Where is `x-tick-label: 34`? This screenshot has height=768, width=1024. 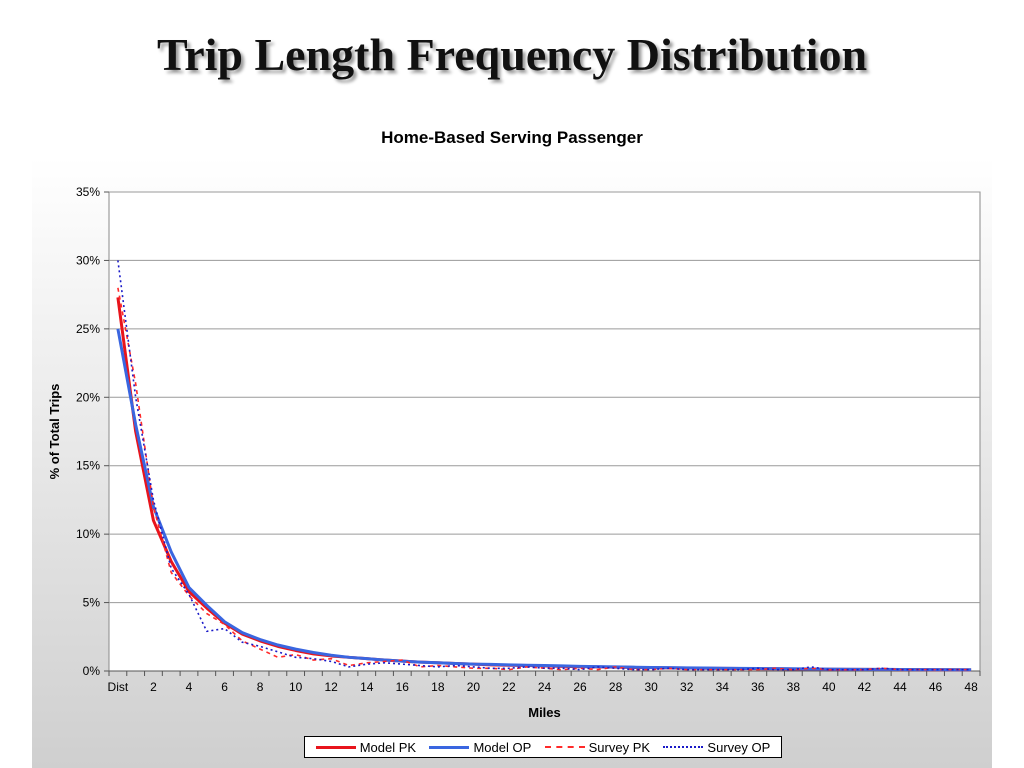
x-tick-label: 34 is located at coordinates (723, 687).